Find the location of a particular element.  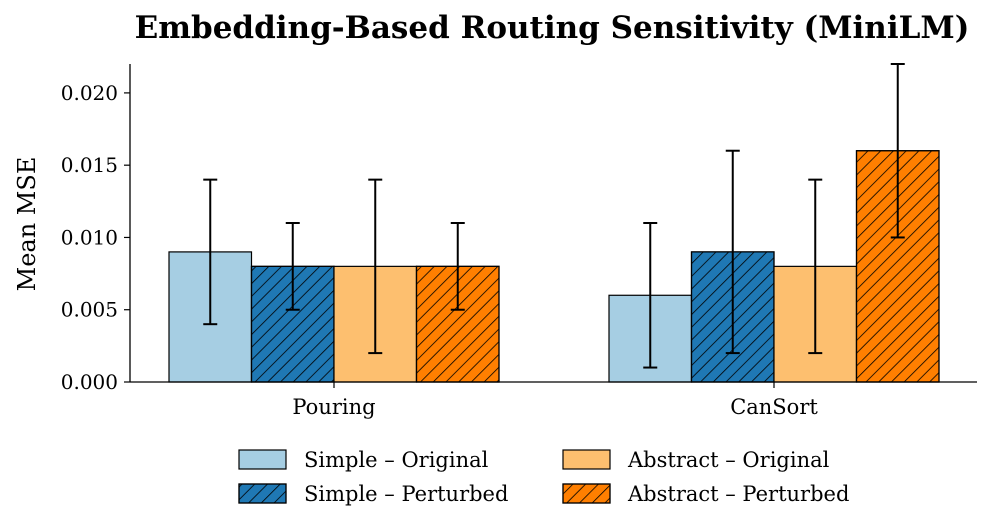

y-tick-label: 0.020 is located at coordinates (89, 93).